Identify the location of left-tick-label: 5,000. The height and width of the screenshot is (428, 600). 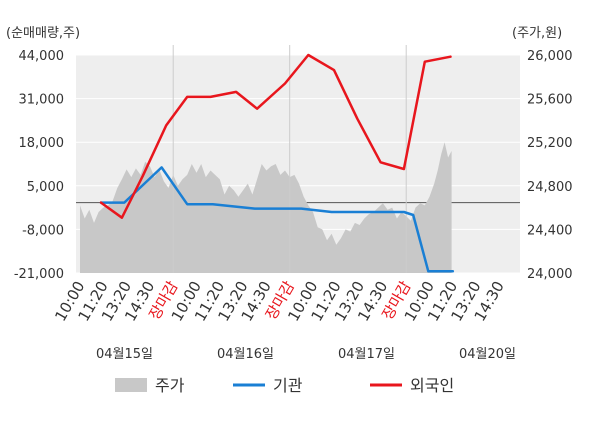
(45, 187).